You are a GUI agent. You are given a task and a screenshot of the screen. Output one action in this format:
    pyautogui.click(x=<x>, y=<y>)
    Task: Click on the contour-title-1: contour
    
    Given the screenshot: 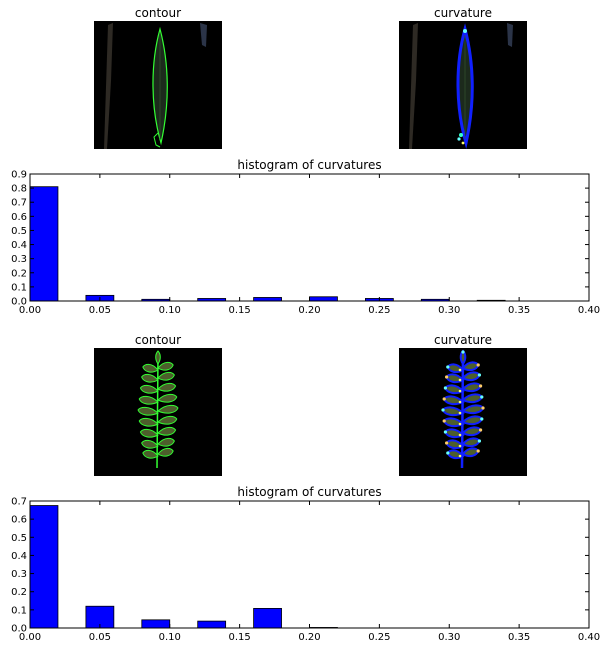 What is the action you would take?
    pyautogui.click(x=158, y=13)
    